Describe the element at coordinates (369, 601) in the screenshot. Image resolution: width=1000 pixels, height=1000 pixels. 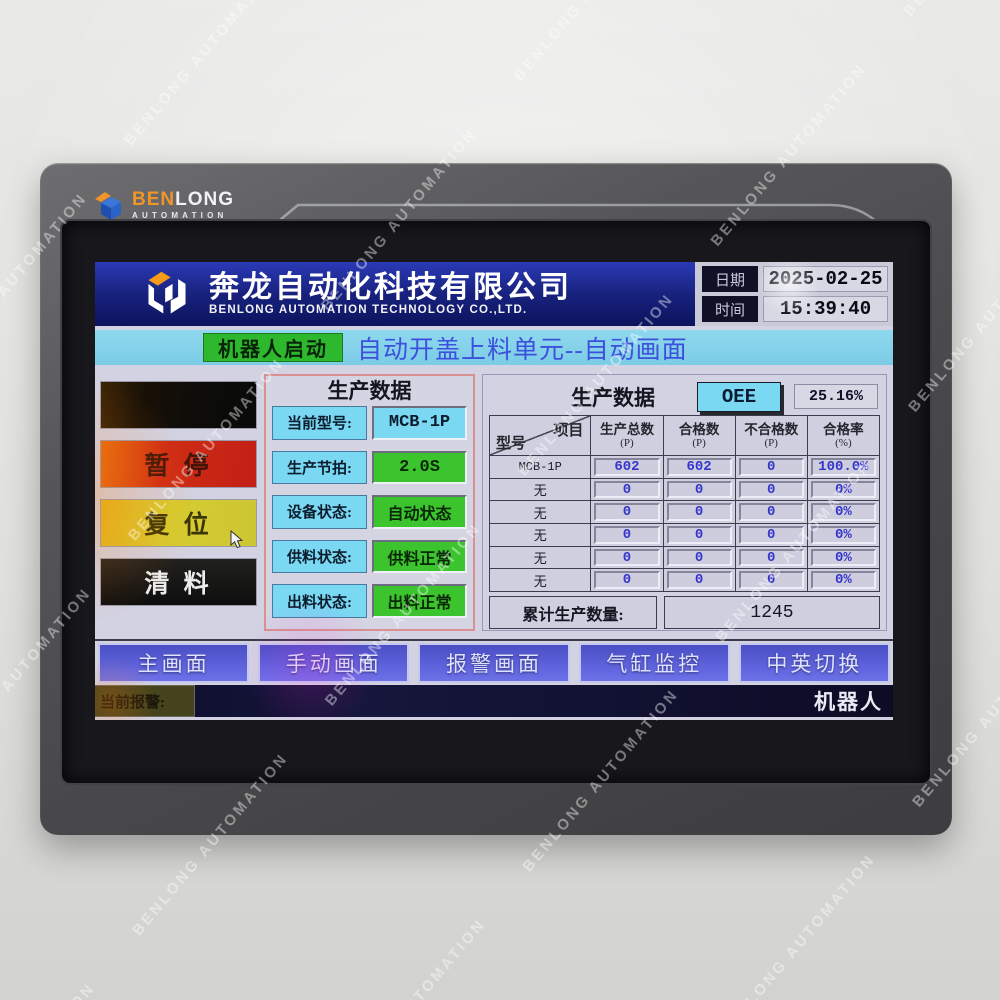
I see `production-row-discharge: 出料状态: 出料正常` at that location.